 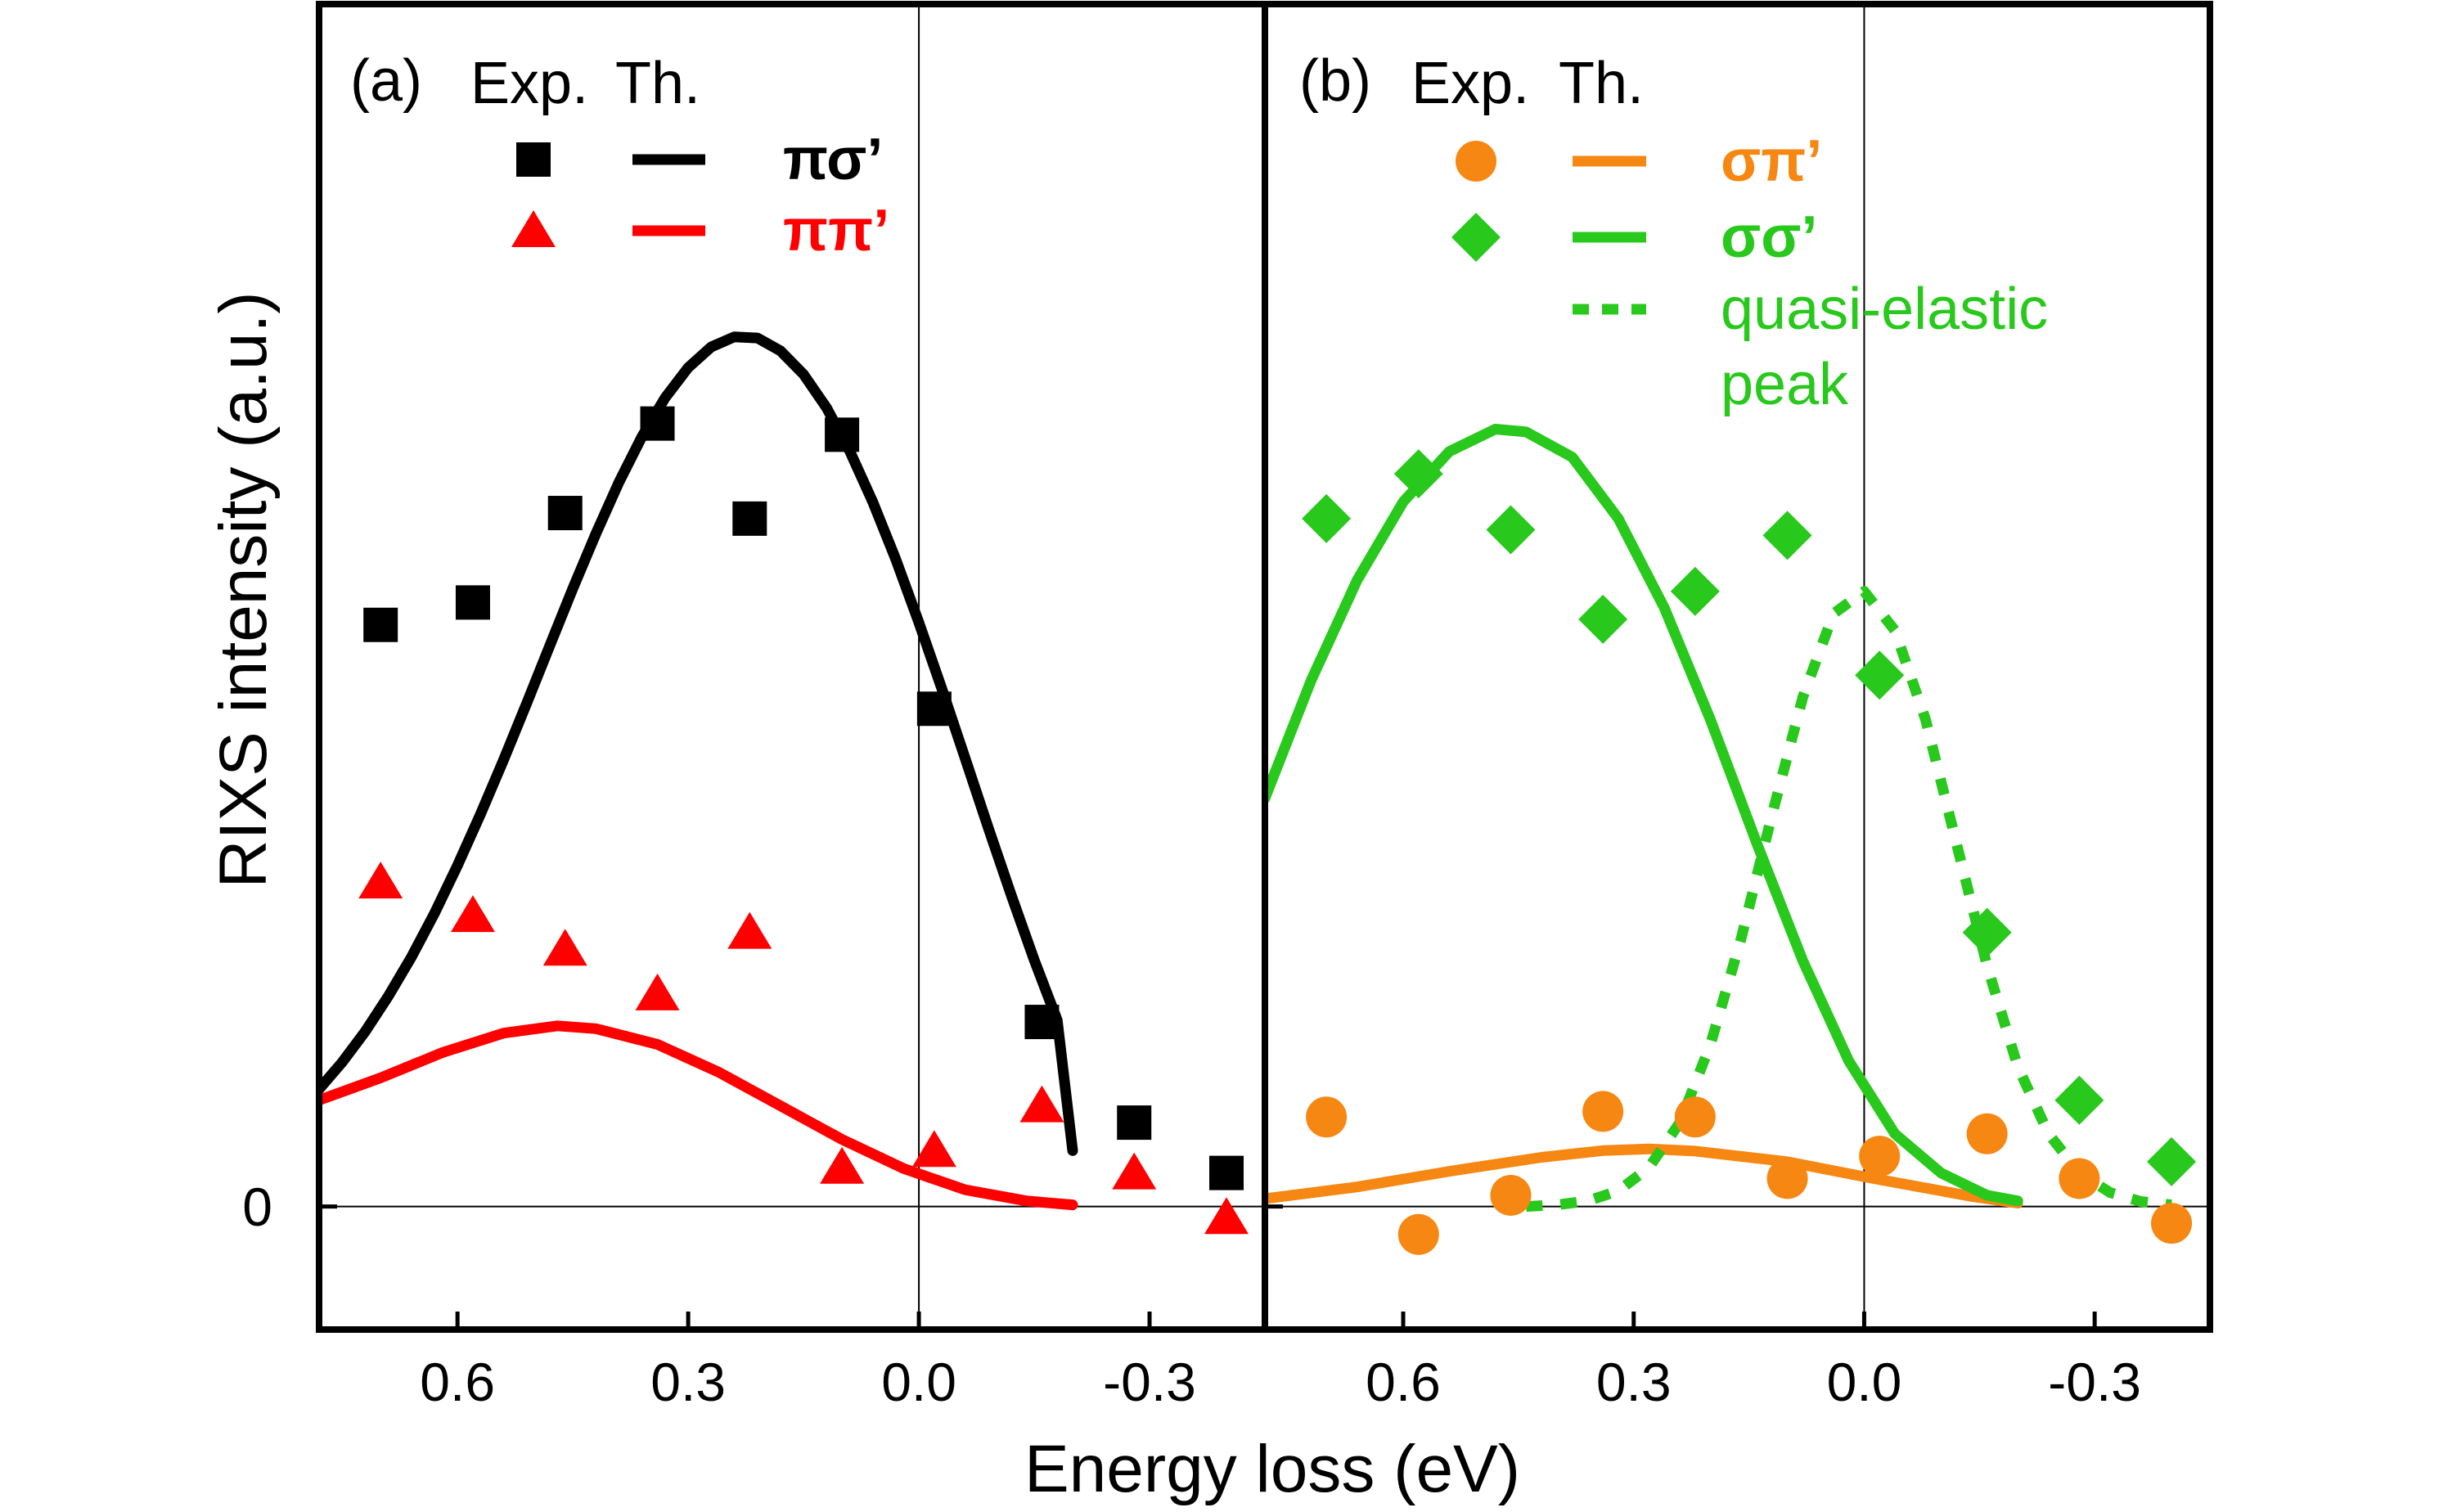 I want to click on legend-label-pisigma-prime: πσ’, so click(x=833, y=160).